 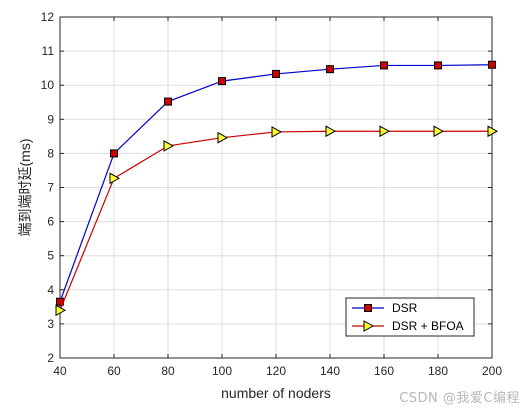 What do you see at coordinates (50, 222) in the screenshot?
I see `y-tick-label: 6` at bounding box center [50, 222].